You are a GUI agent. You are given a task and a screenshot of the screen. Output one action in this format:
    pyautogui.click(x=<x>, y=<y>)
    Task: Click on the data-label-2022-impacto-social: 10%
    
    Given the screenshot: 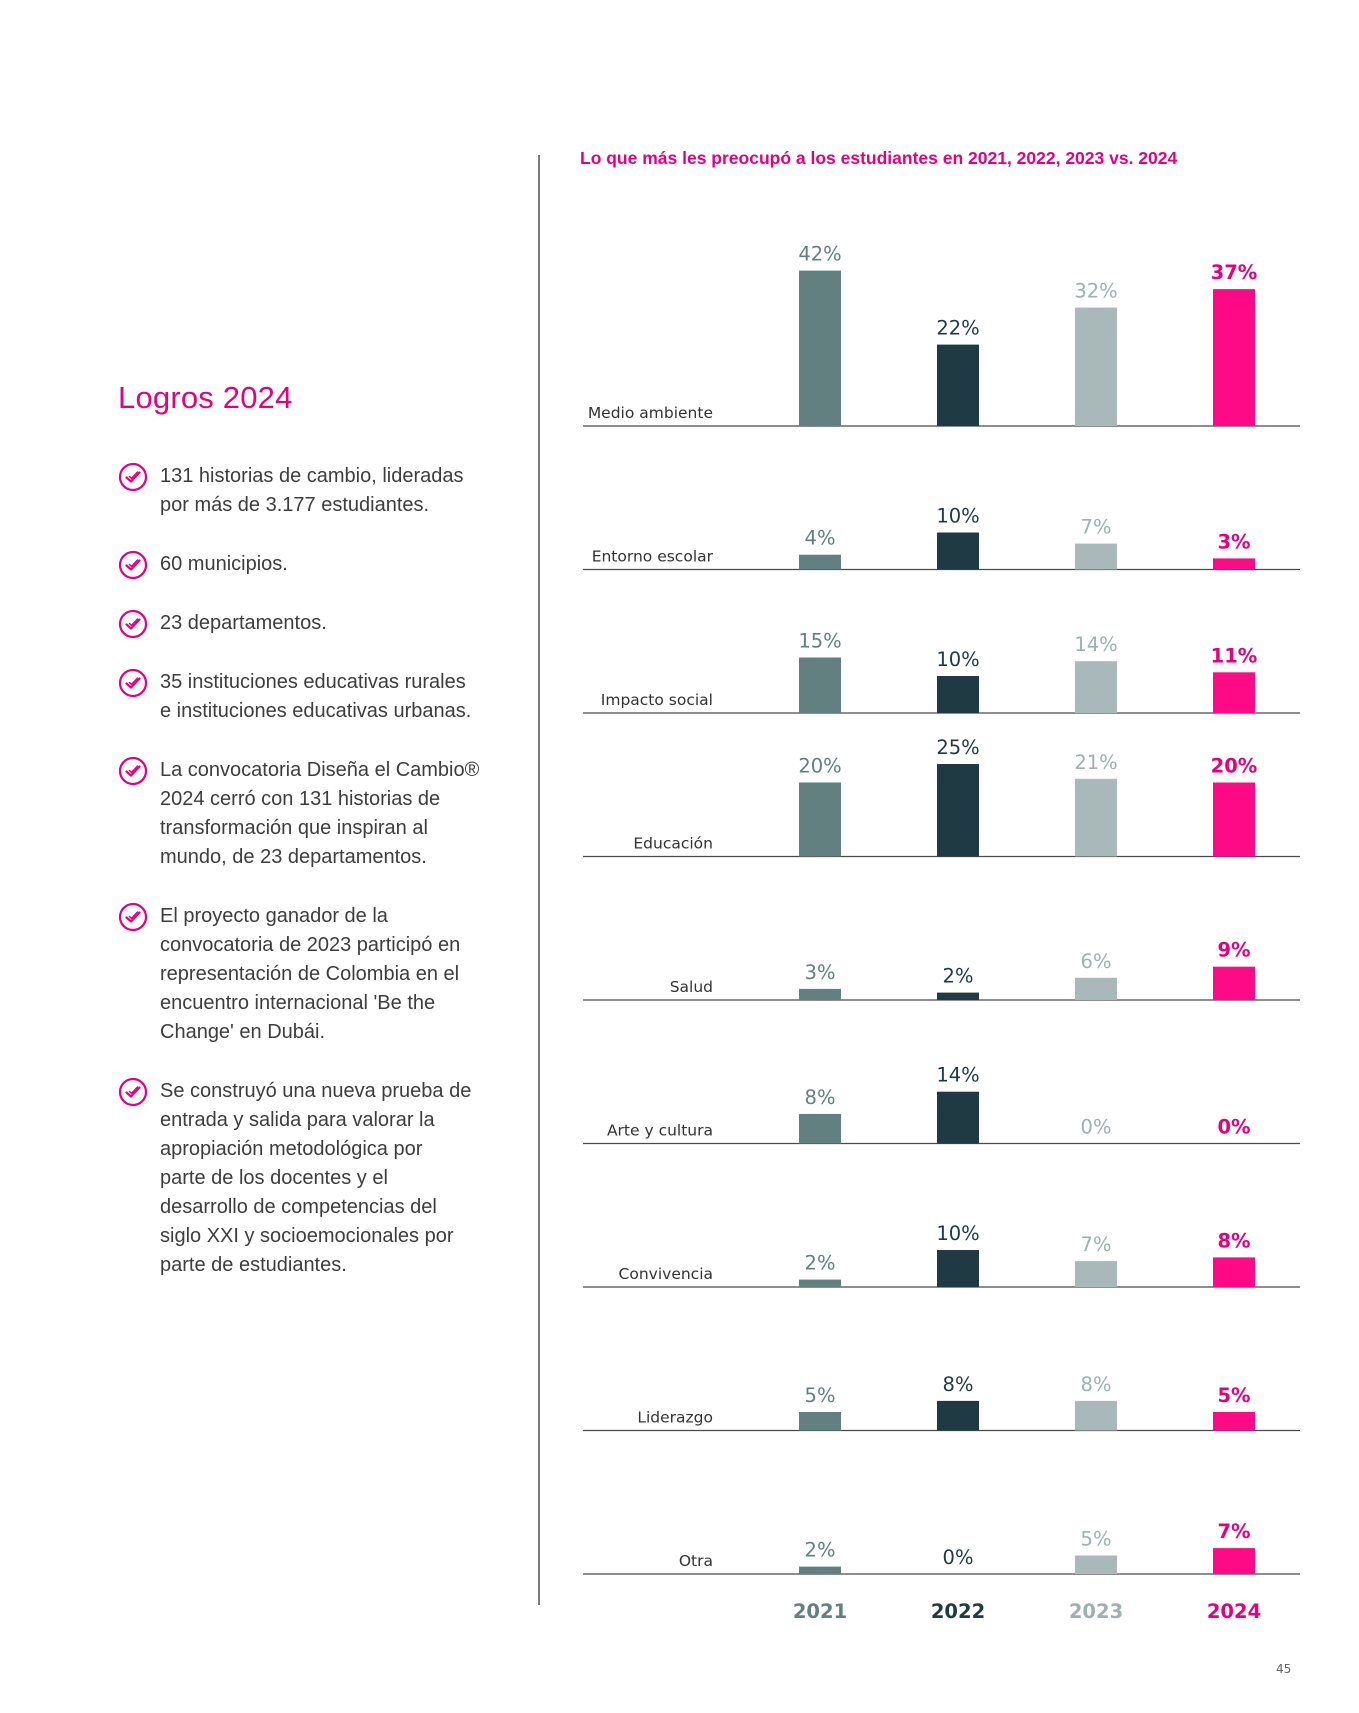 What is the action you would take?
    pyautogui.click(x=957, y=659)
    